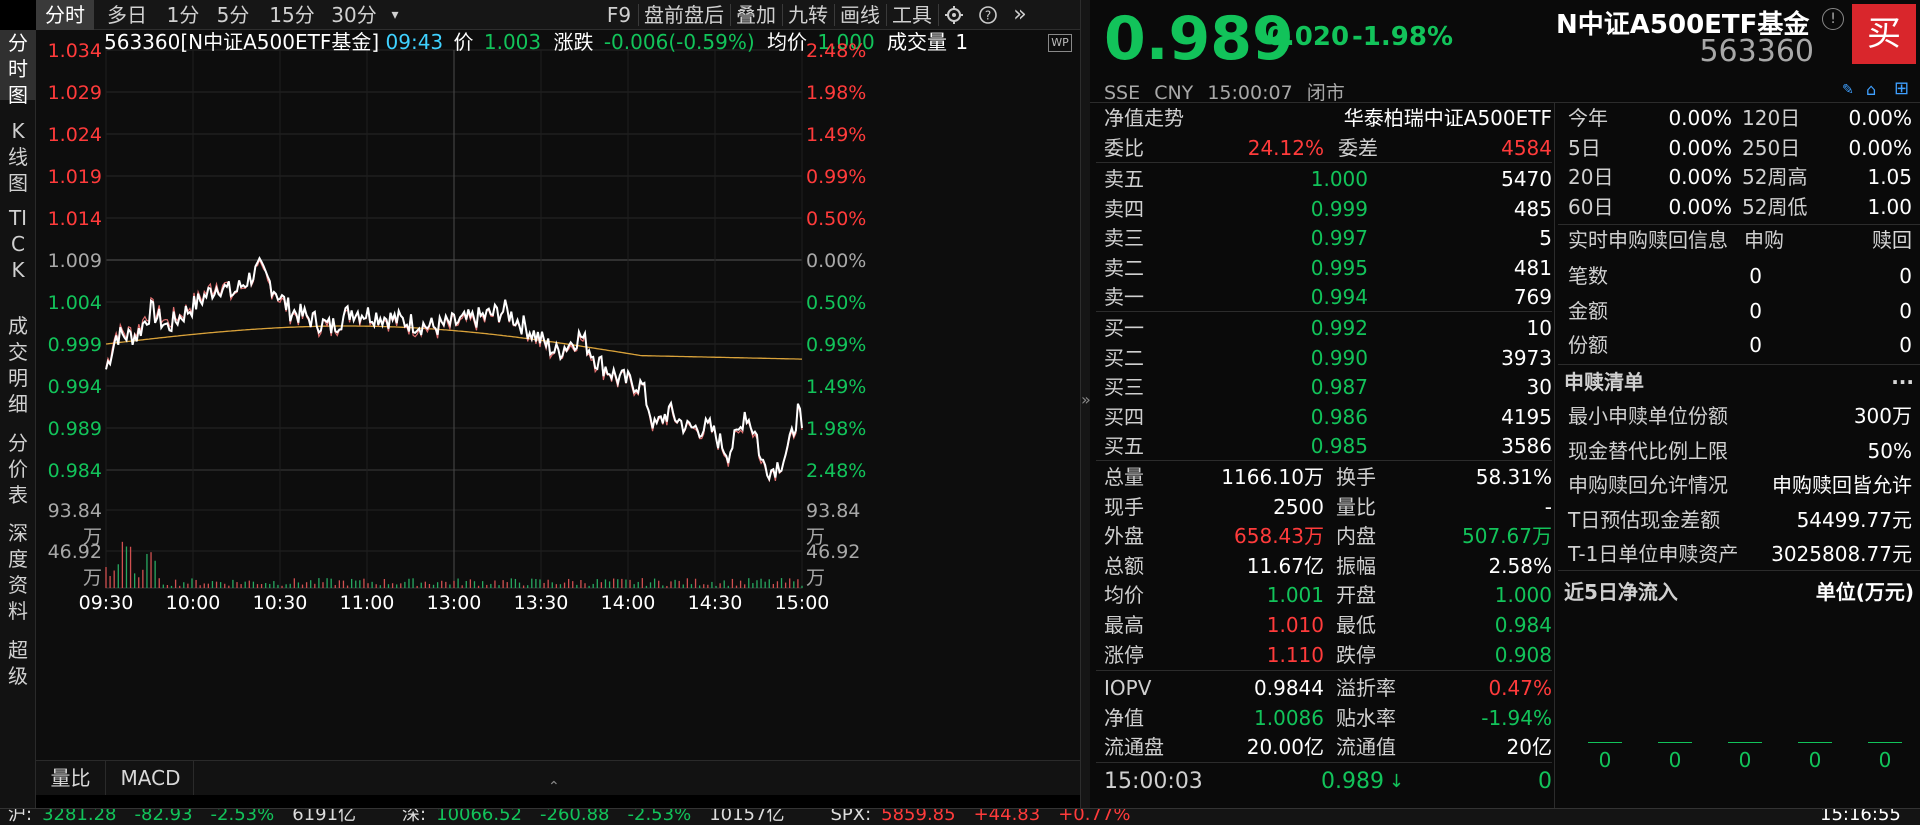 This screenshot has width=1920, height=825. What do you see at coordinates (18, 663) in the screenshot?
I see `tab-super: 超级` at bounding box center [18, 663].